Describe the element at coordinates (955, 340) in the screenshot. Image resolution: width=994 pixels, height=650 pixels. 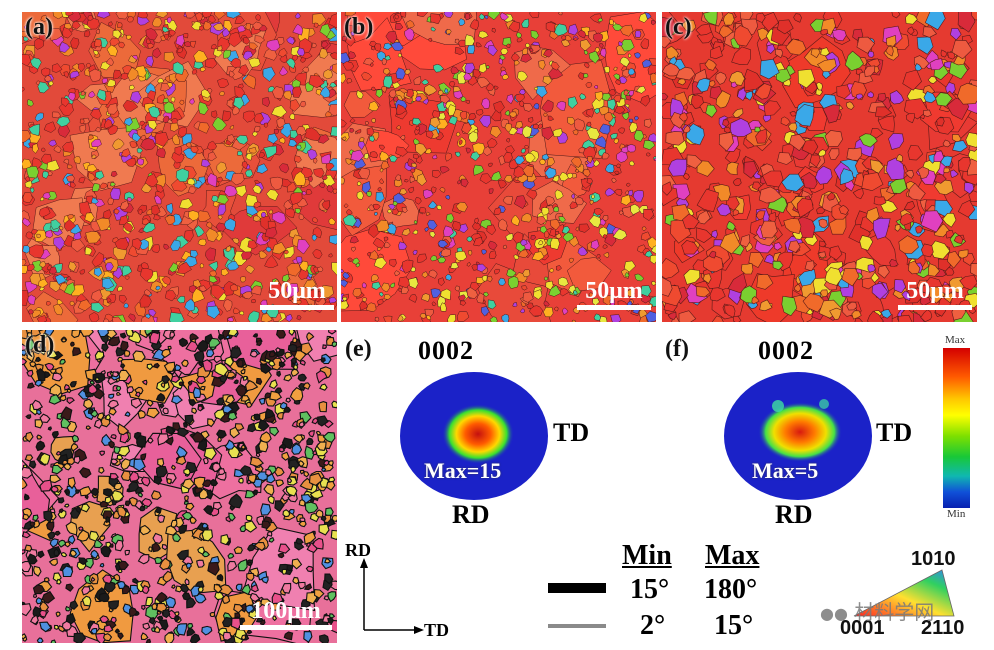
I see `colorbar-max-label: Max` at that location.